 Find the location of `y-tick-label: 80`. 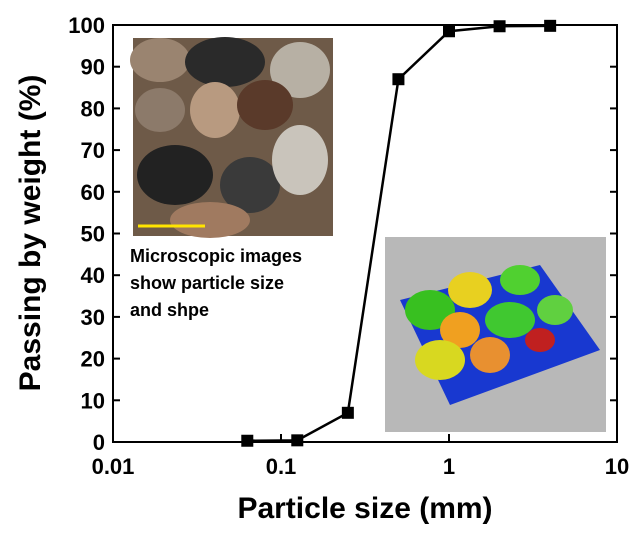

y-tick-label: 80 is located at coordinates (93, 108).